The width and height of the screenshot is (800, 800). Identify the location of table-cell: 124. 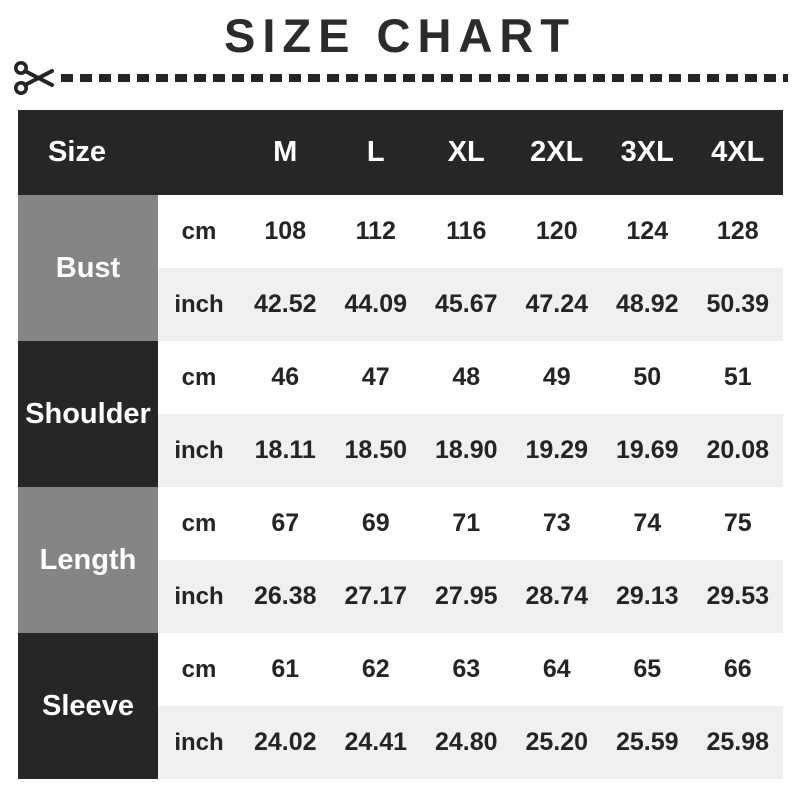
(647, 231).